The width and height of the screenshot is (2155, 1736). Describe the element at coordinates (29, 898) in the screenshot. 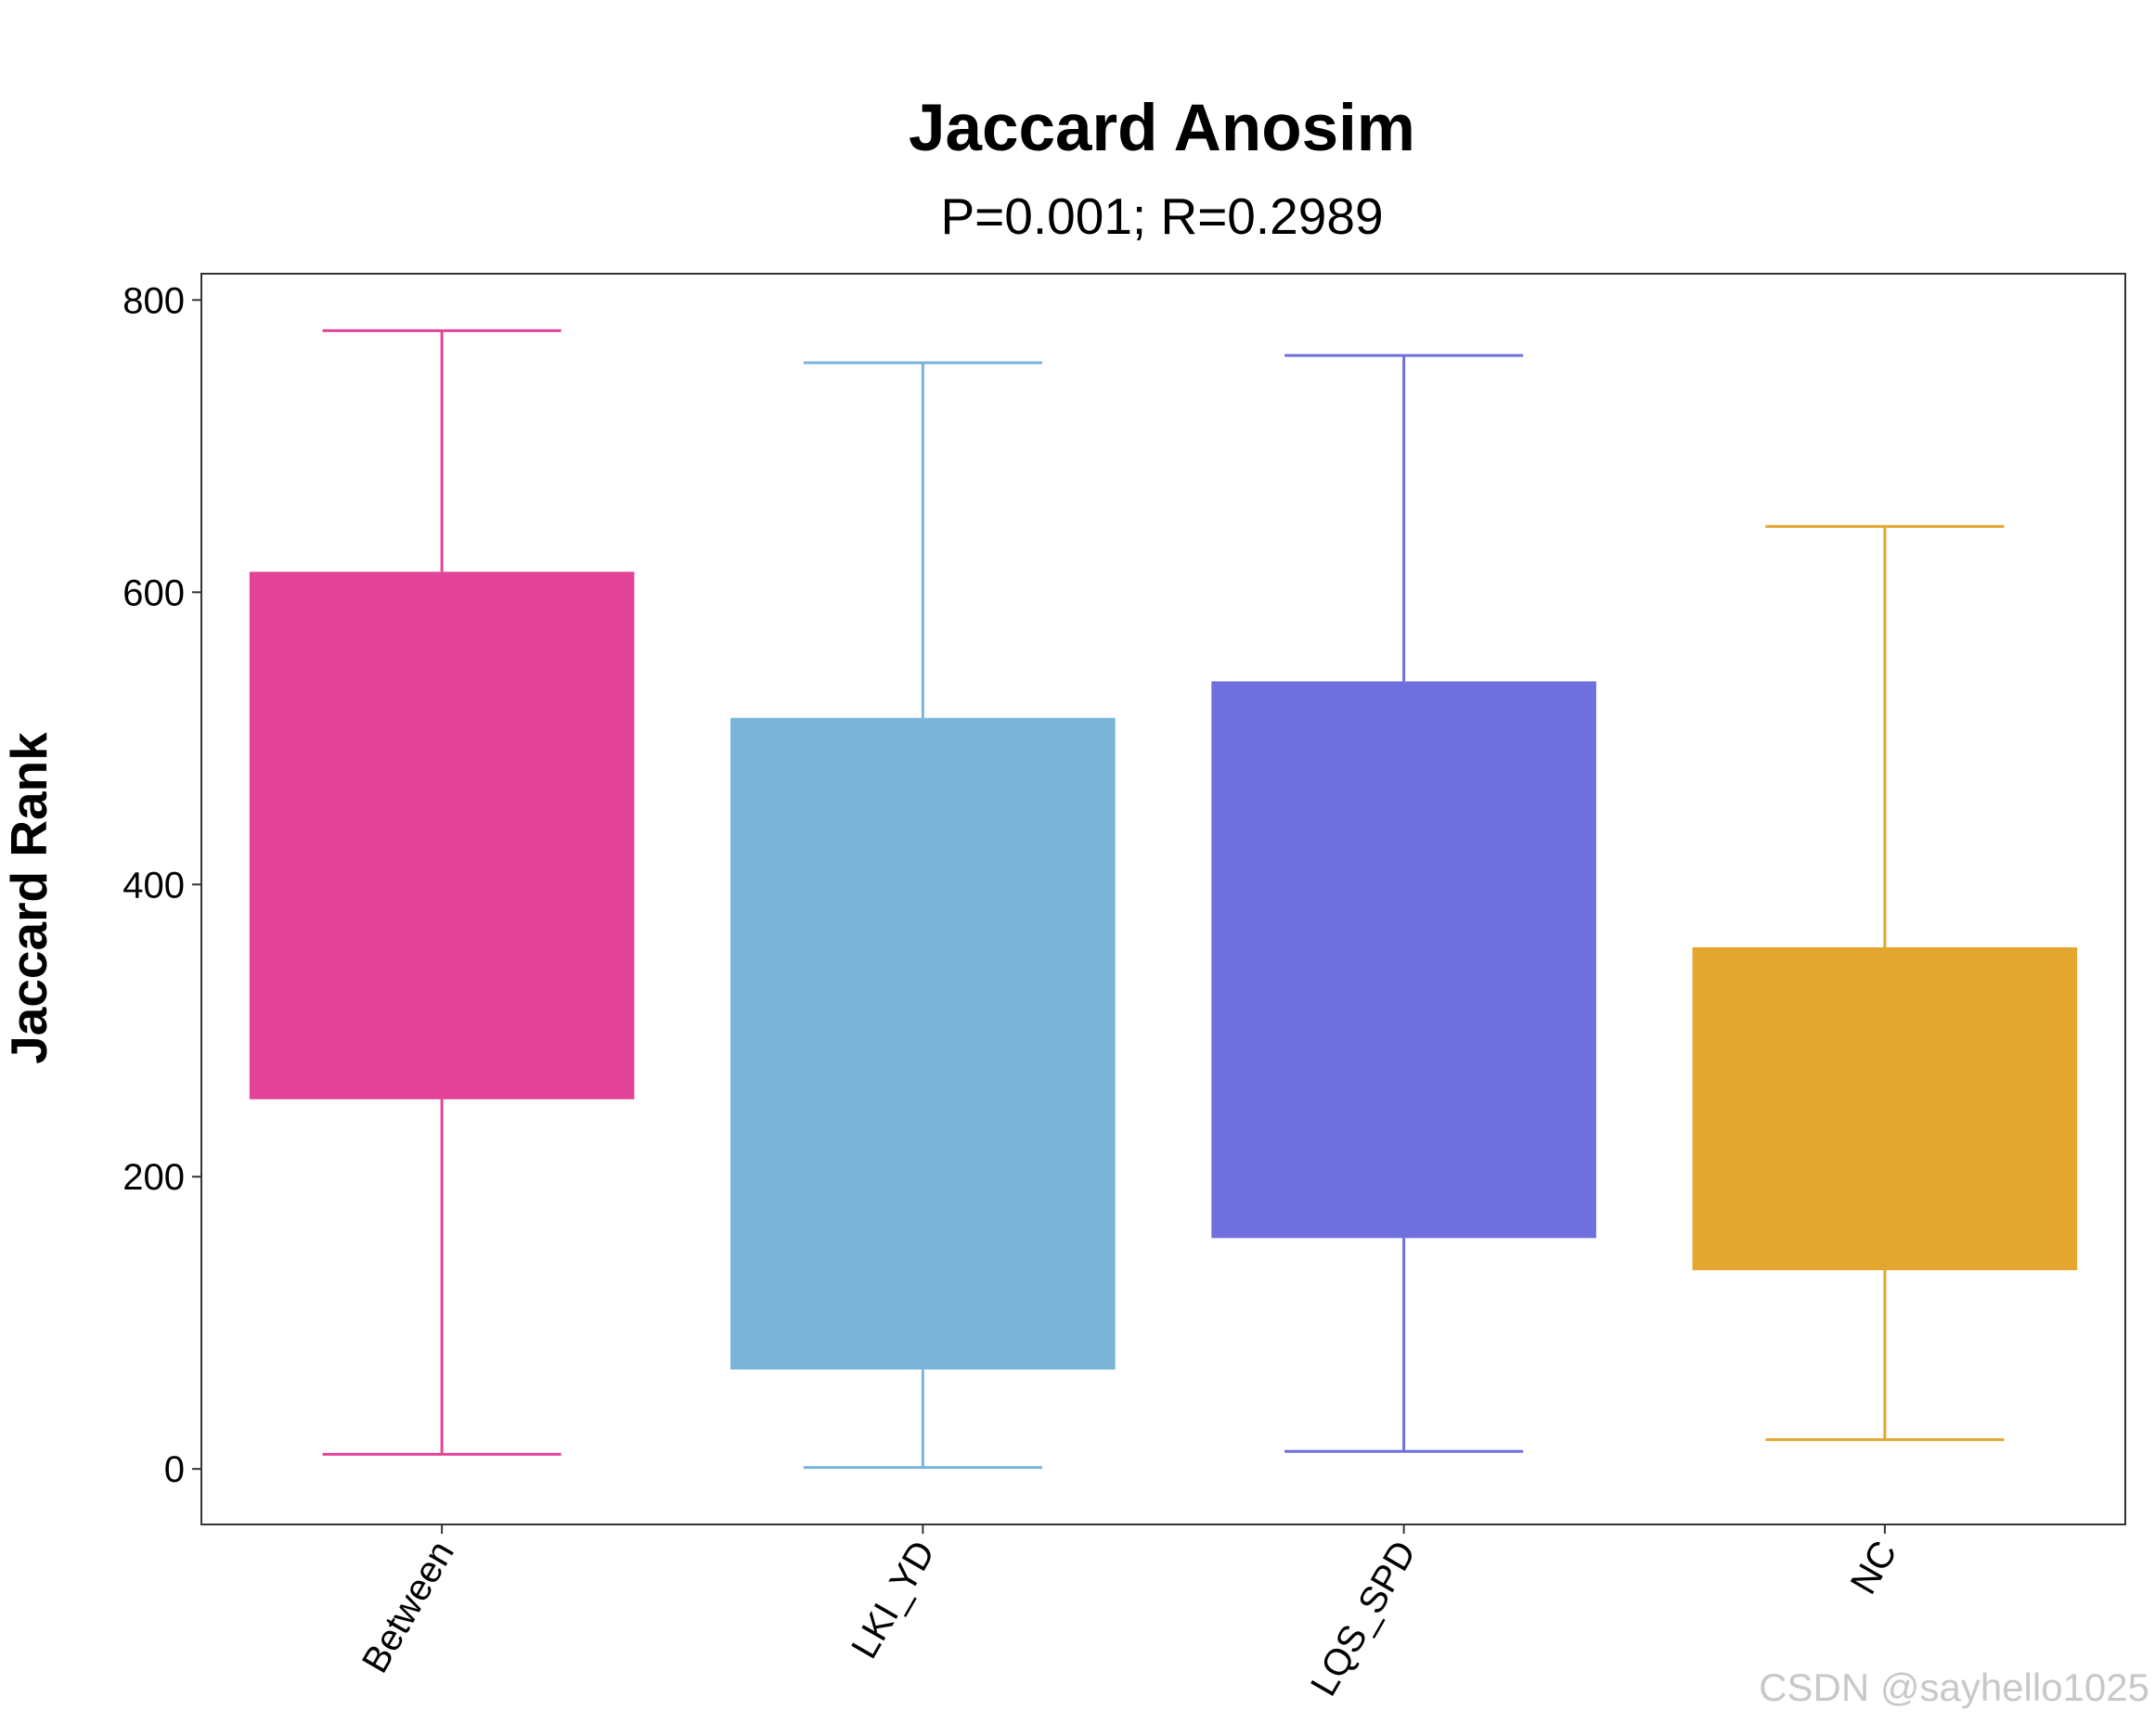

I see `y-axis-label: Jaccard Rank` at that location.